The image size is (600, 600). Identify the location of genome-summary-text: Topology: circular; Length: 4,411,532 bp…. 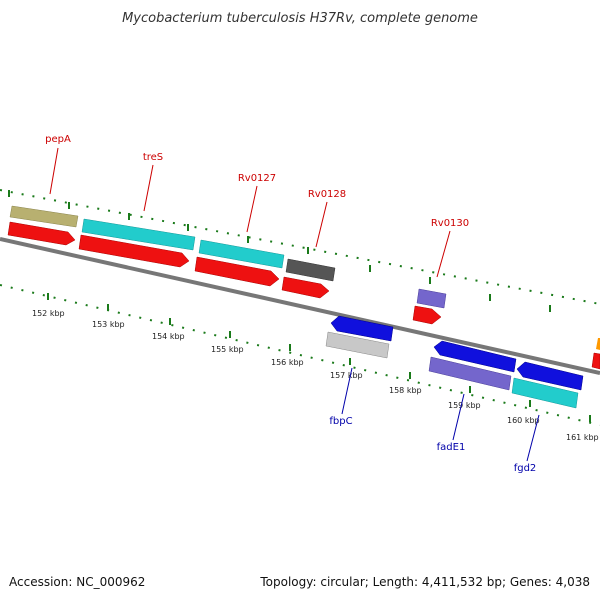
(424, 582).